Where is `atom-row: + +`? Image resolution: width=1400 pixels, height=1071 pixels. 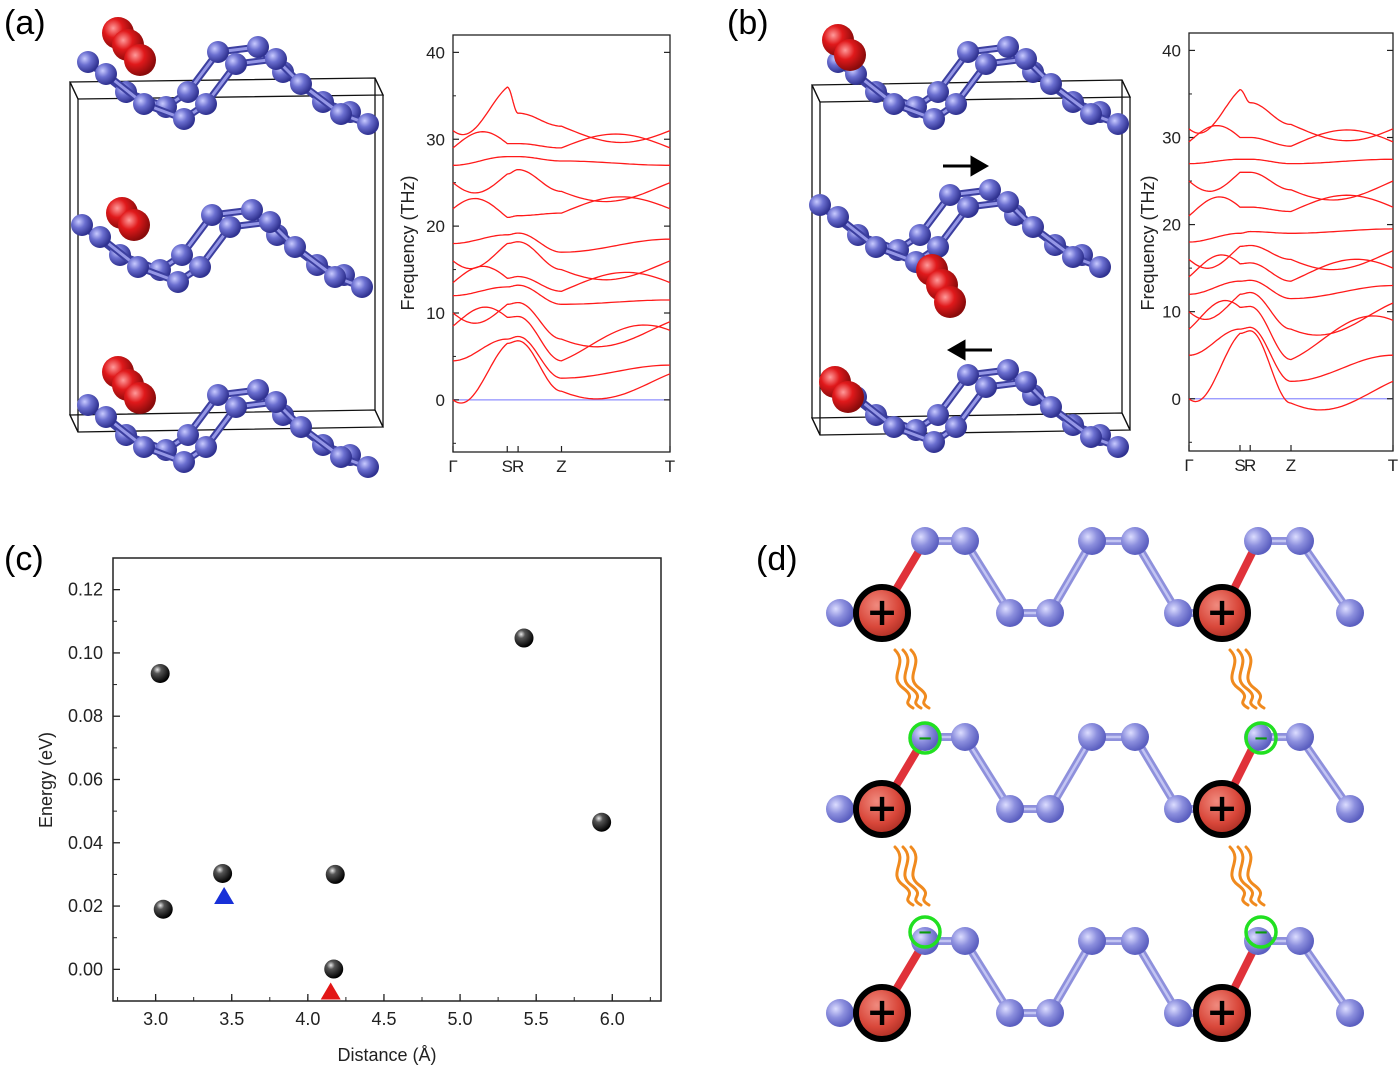
atom-row: + + is located at coordinates (1095, 584).